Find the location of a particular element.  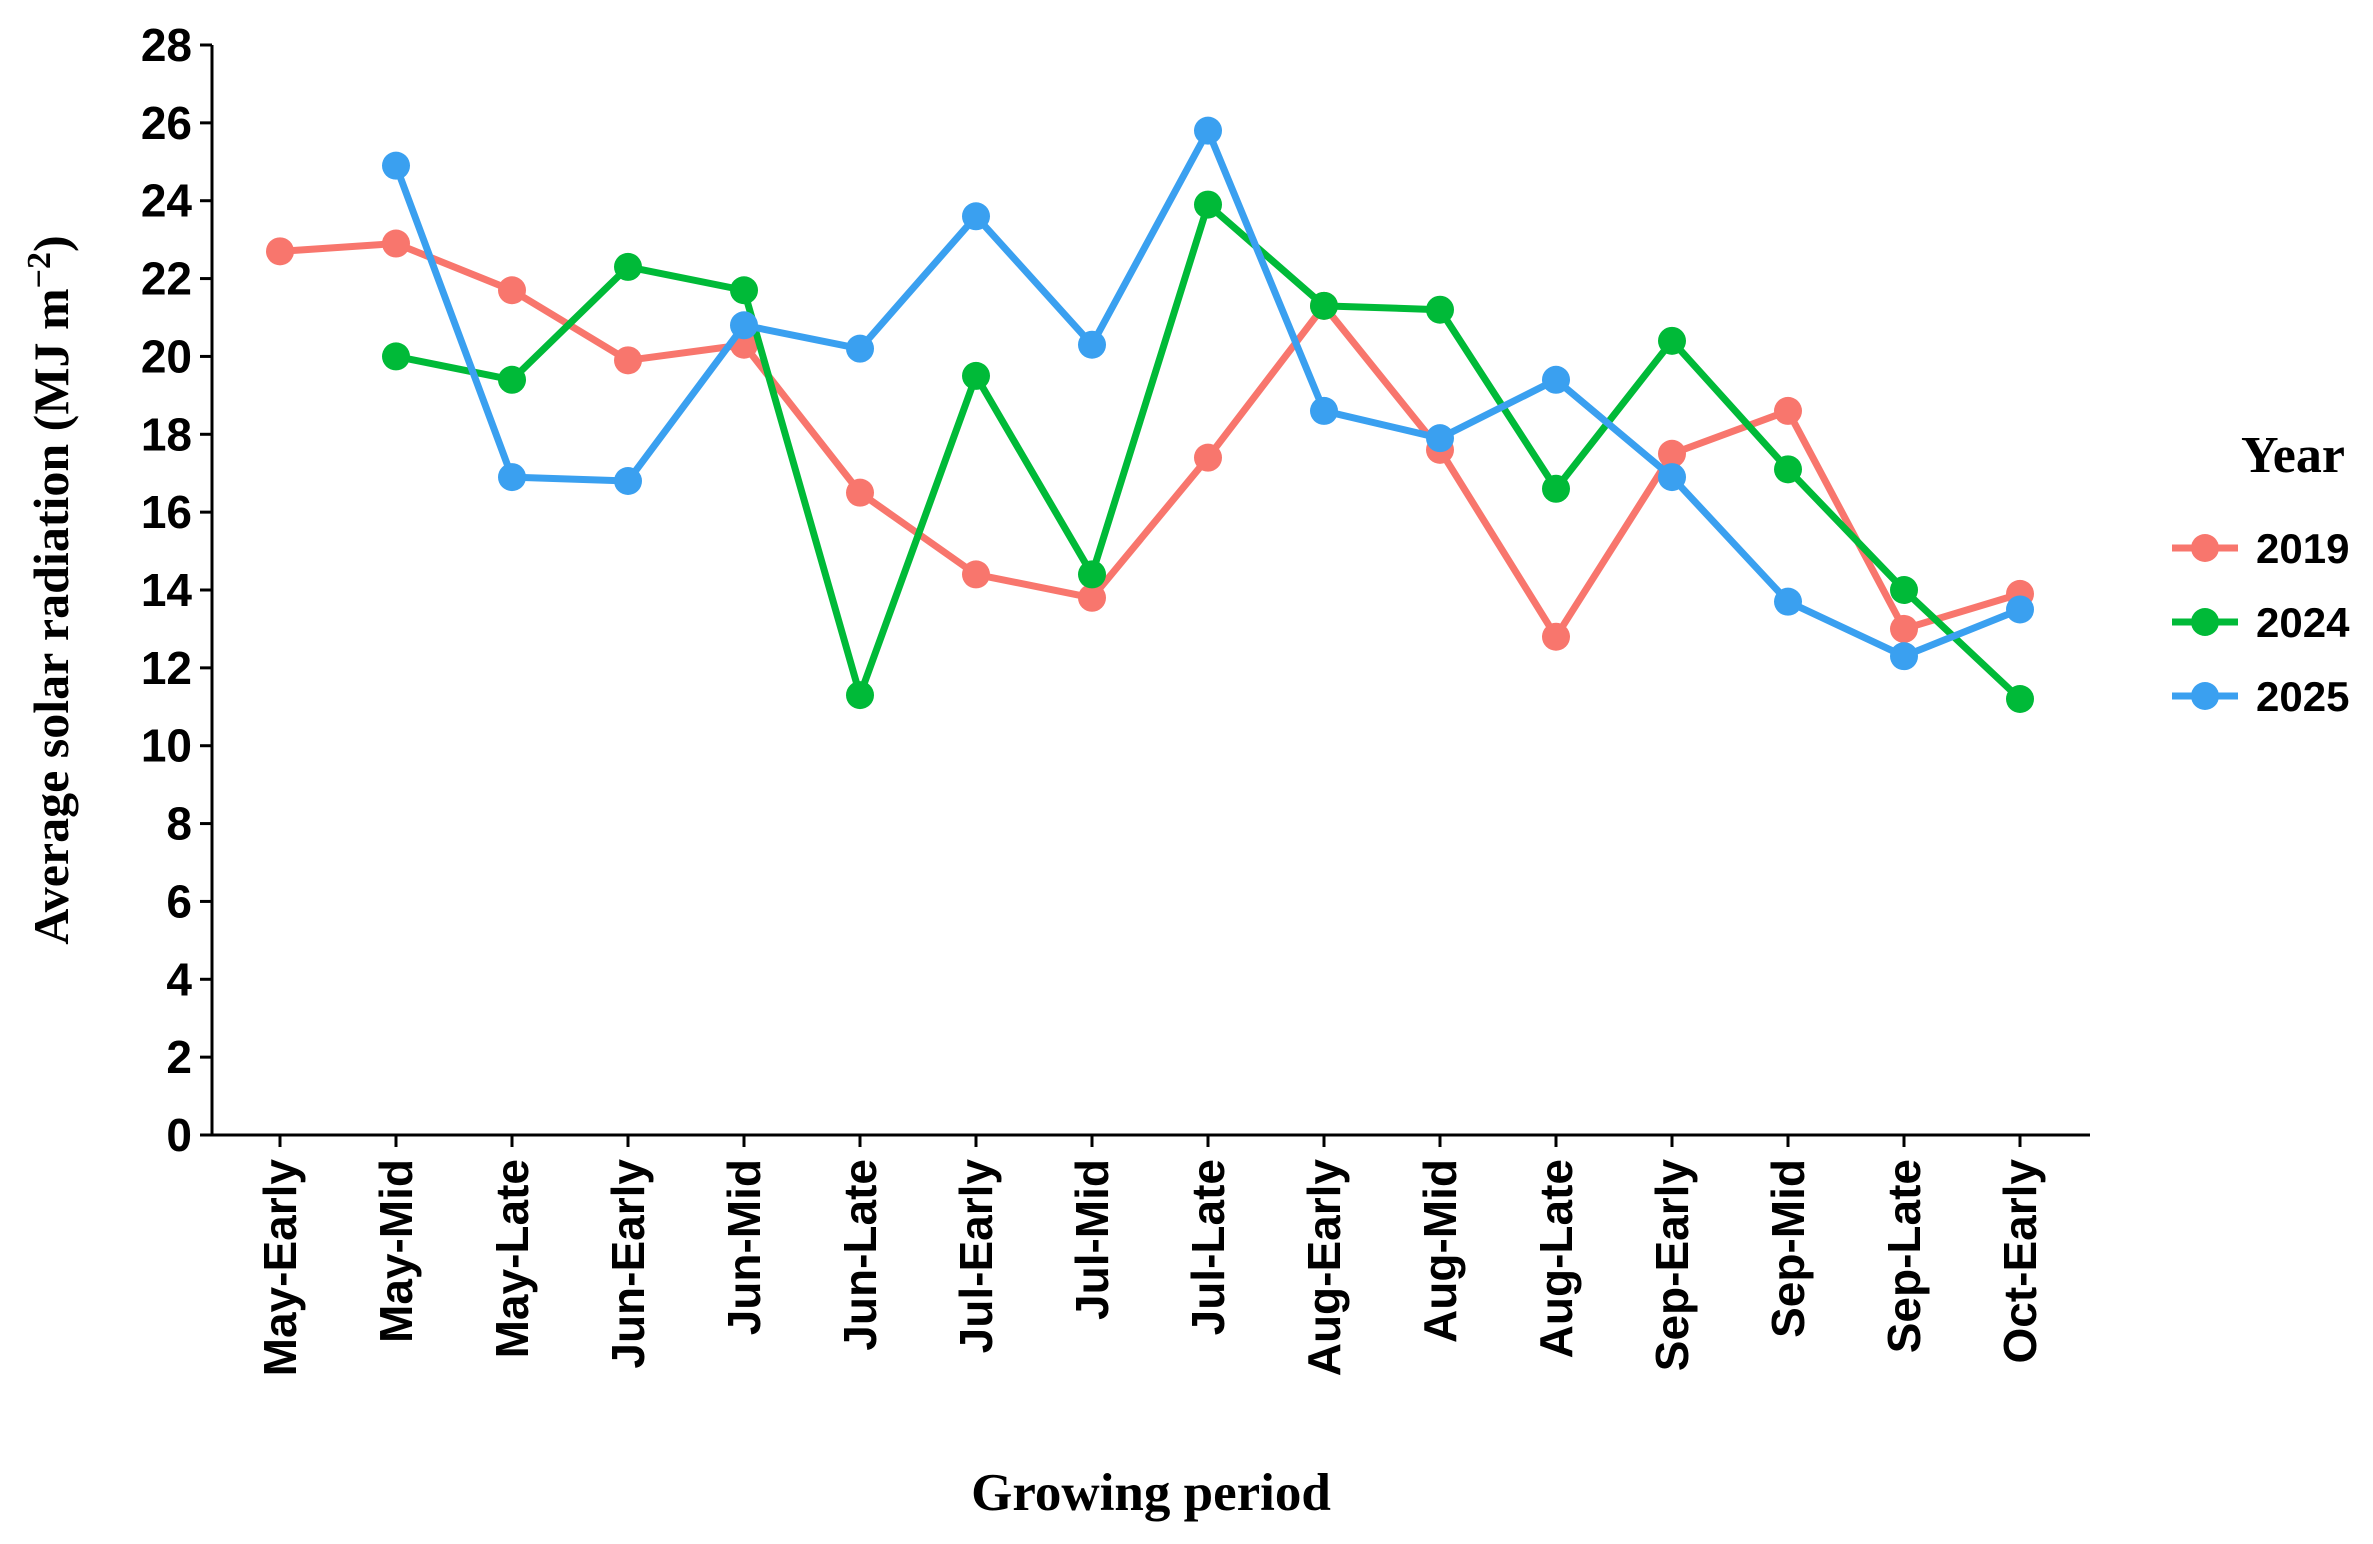

x-tick-label: Oct-Early is located at coordinates (2020, 1261).